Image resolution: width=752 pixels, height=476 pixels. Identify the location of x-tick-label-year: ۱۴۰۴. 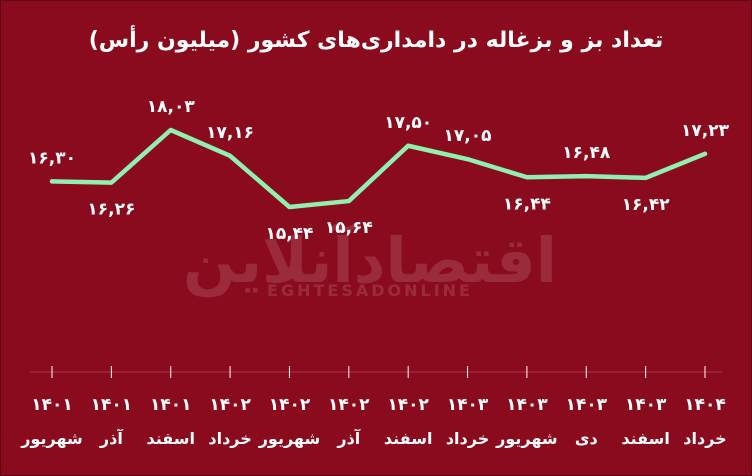
(705, 405).